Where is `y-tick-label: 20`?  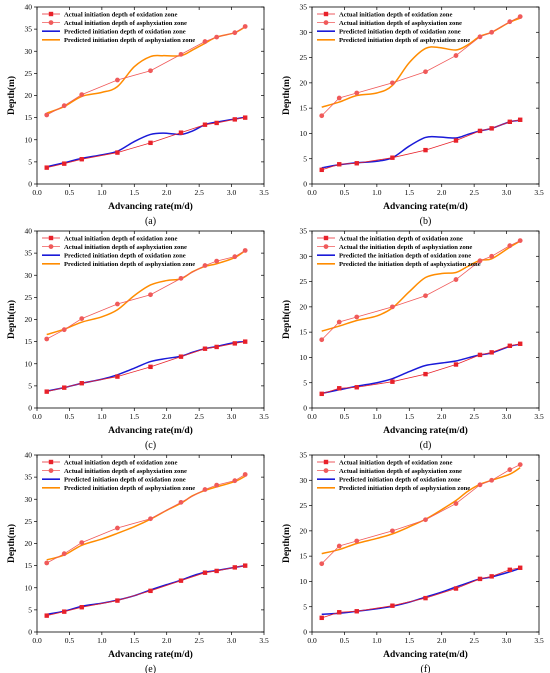
y-tick-label: 20 is located at coordinates (304, 306).